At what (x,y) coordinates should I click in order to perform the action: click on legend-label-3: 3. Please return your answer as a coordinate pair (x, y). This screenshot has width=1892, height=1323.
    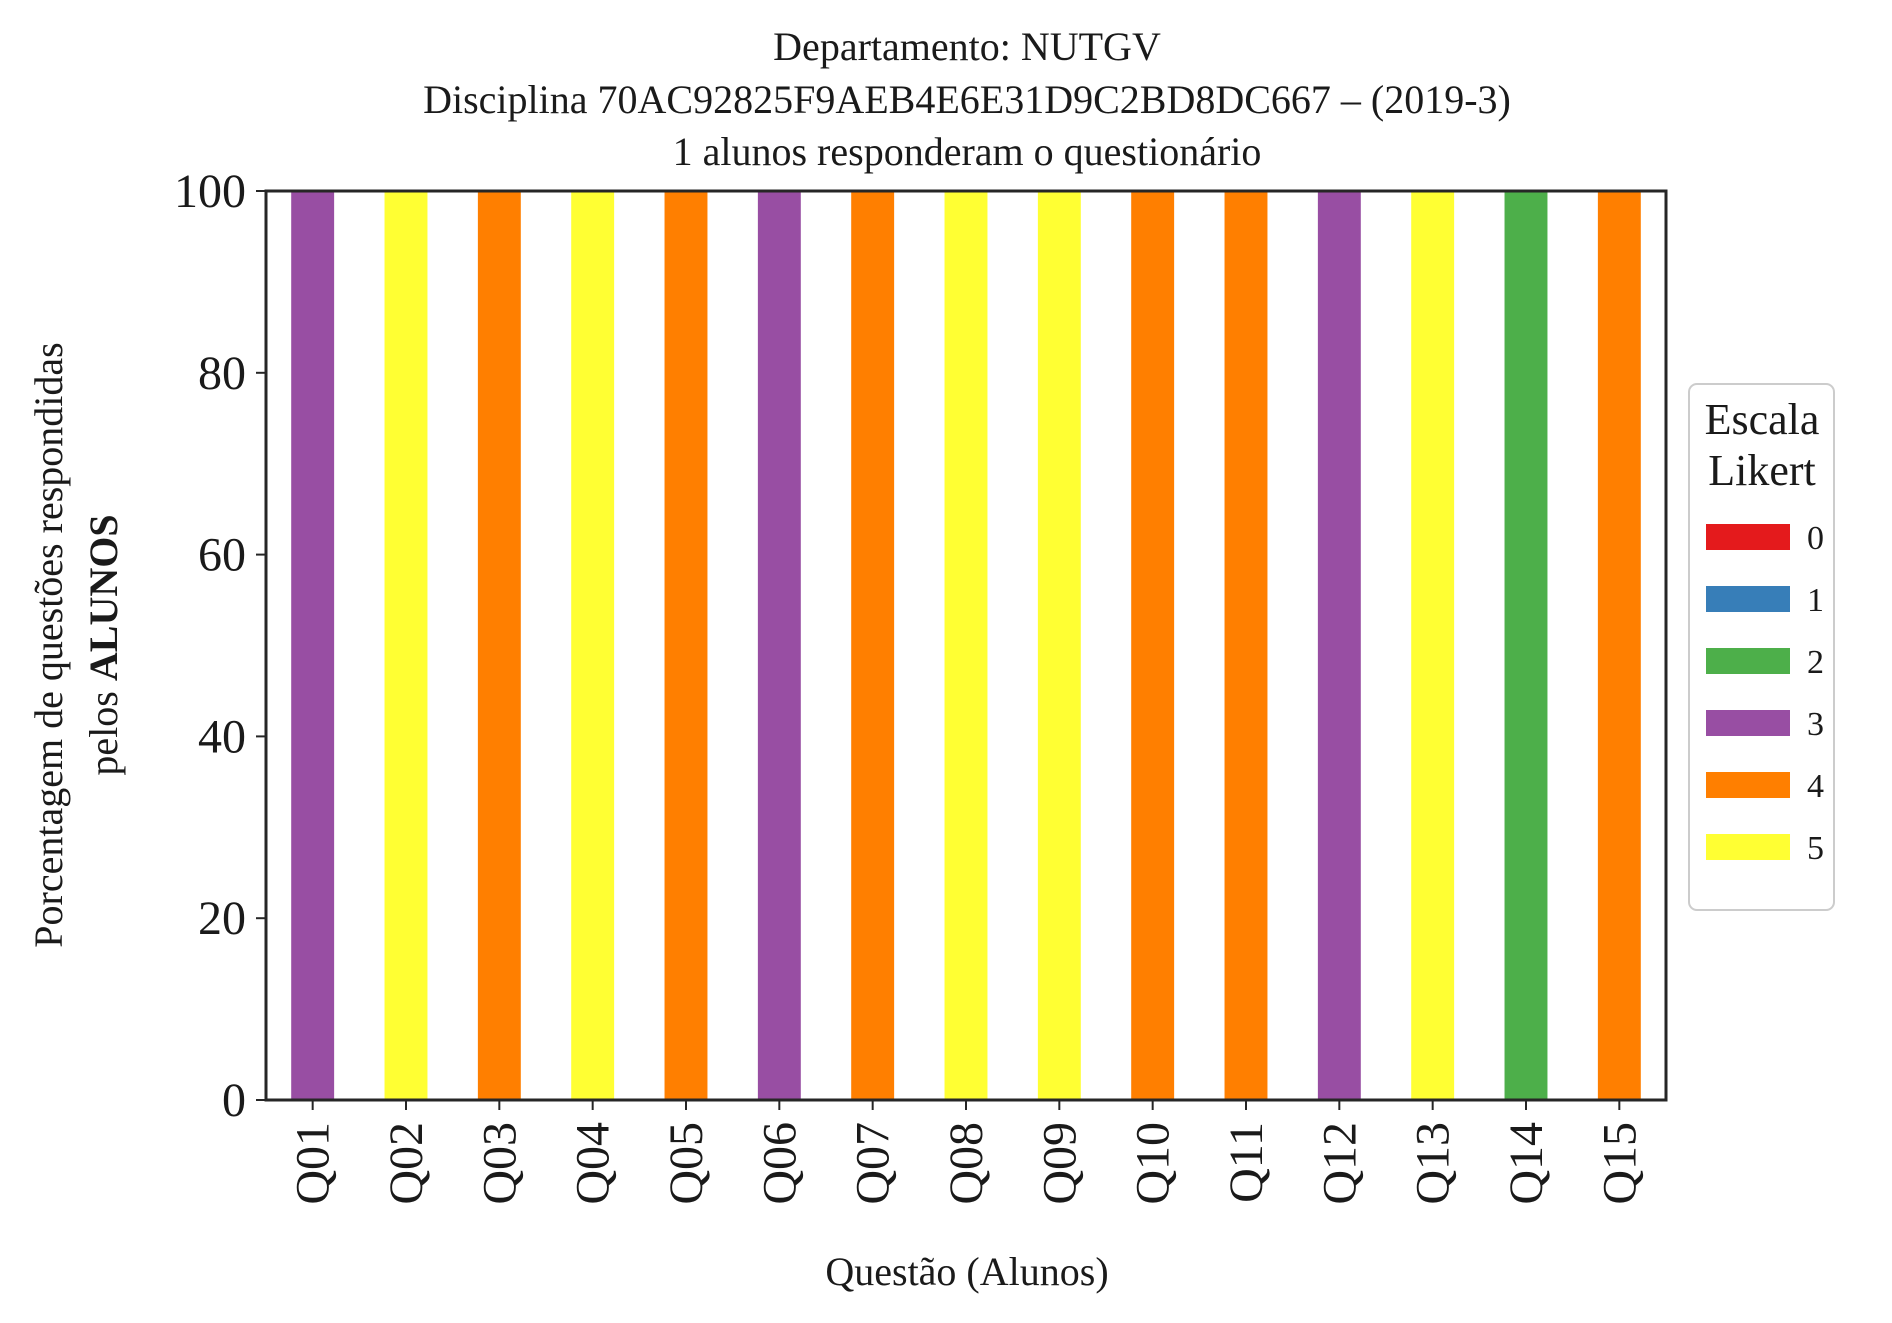
    Looking at the image, I should click on (1815, 724).